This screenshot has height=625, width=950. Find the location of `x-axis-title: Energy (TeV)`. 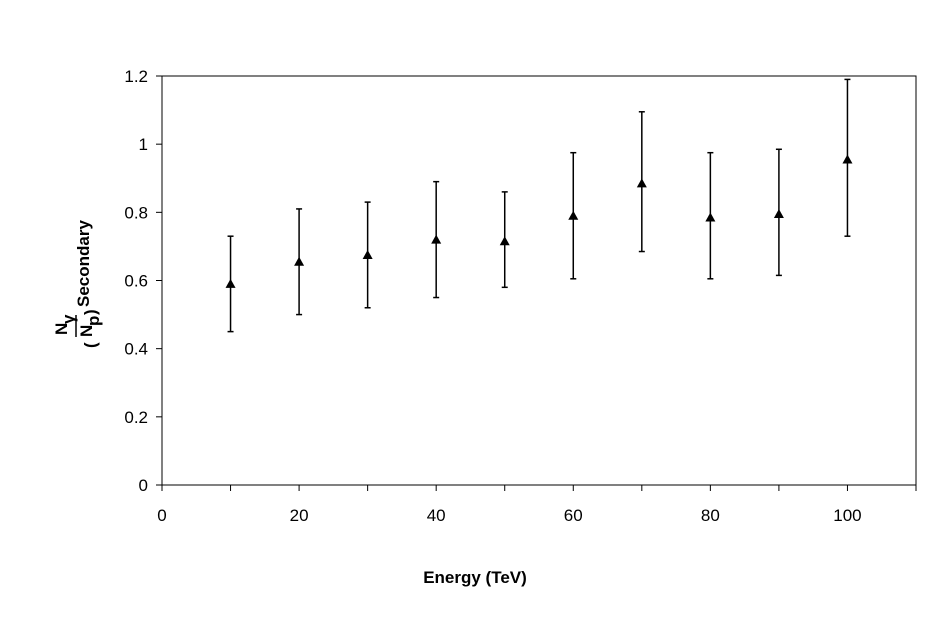

x-axis-title: Energy (TeV) is located at coordinates (475, 577).